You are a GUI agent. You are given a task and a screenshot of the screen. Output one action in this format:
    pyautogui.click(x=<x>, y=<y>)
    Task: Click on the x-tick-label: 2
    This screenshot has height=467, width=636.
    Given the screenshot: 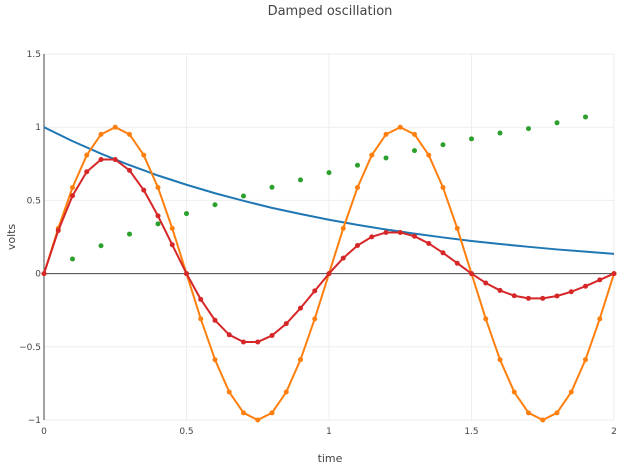 What is the action you would take?
    pyautogui.click(x=614, y=432)
    